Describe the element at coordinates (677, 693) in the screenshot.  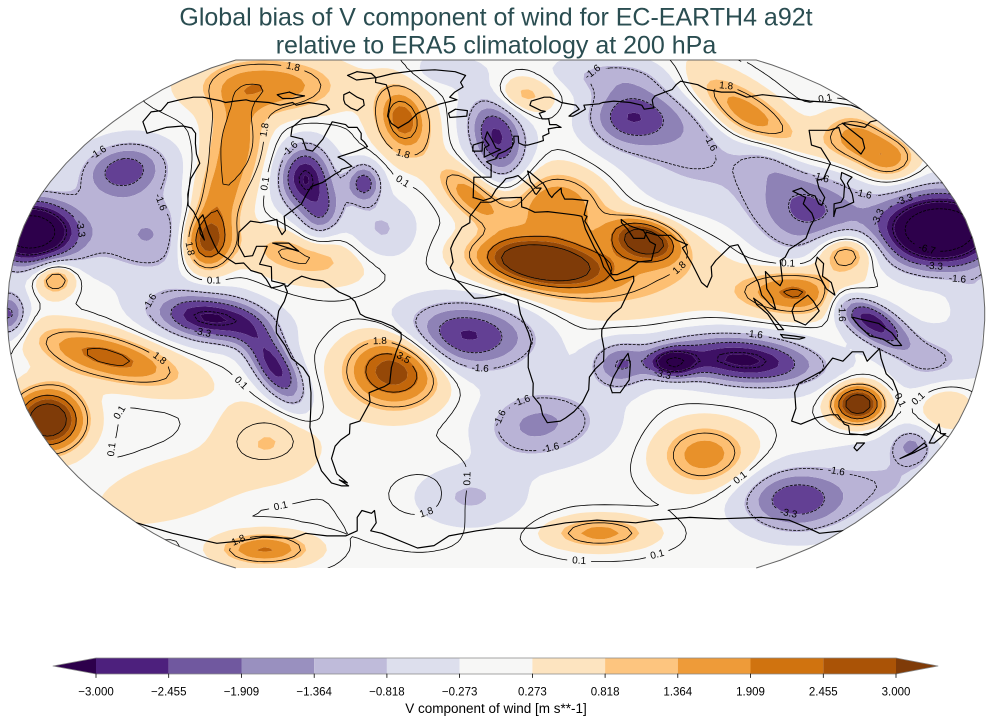
I see `svg-text: 1.364` at that location.